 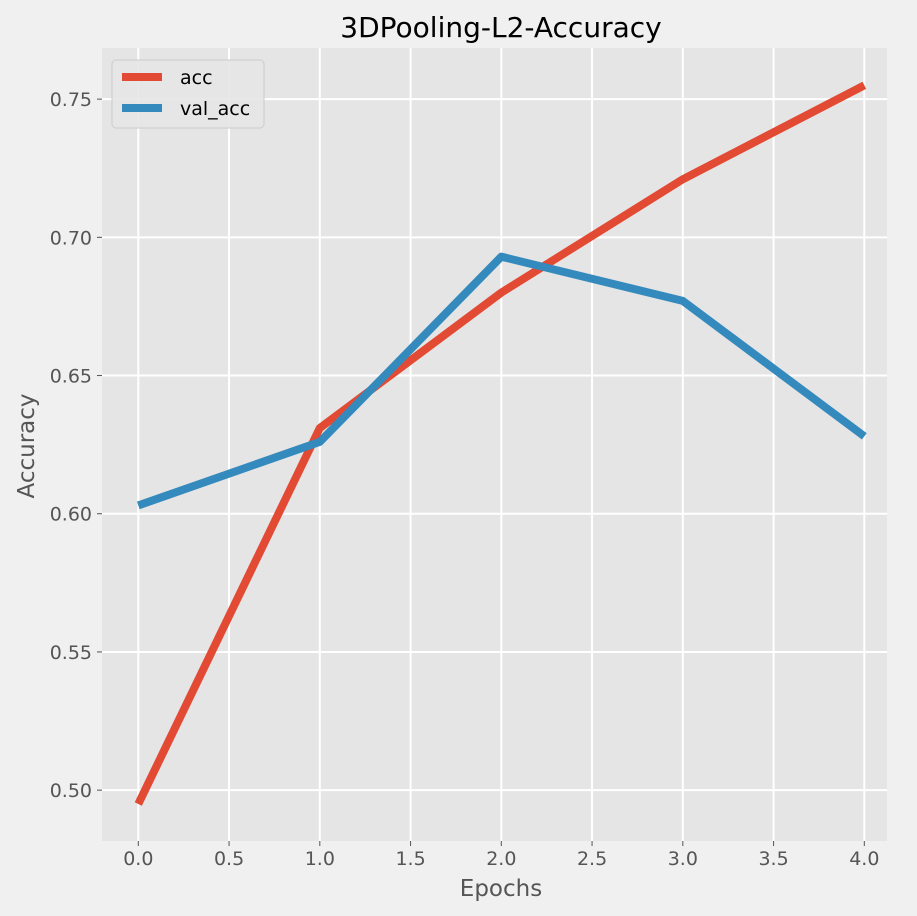 What do you see at coordinates (592, 859) in the screenshot?
I see `x-tick-label: 2.5` at bounding box center [592, 859].